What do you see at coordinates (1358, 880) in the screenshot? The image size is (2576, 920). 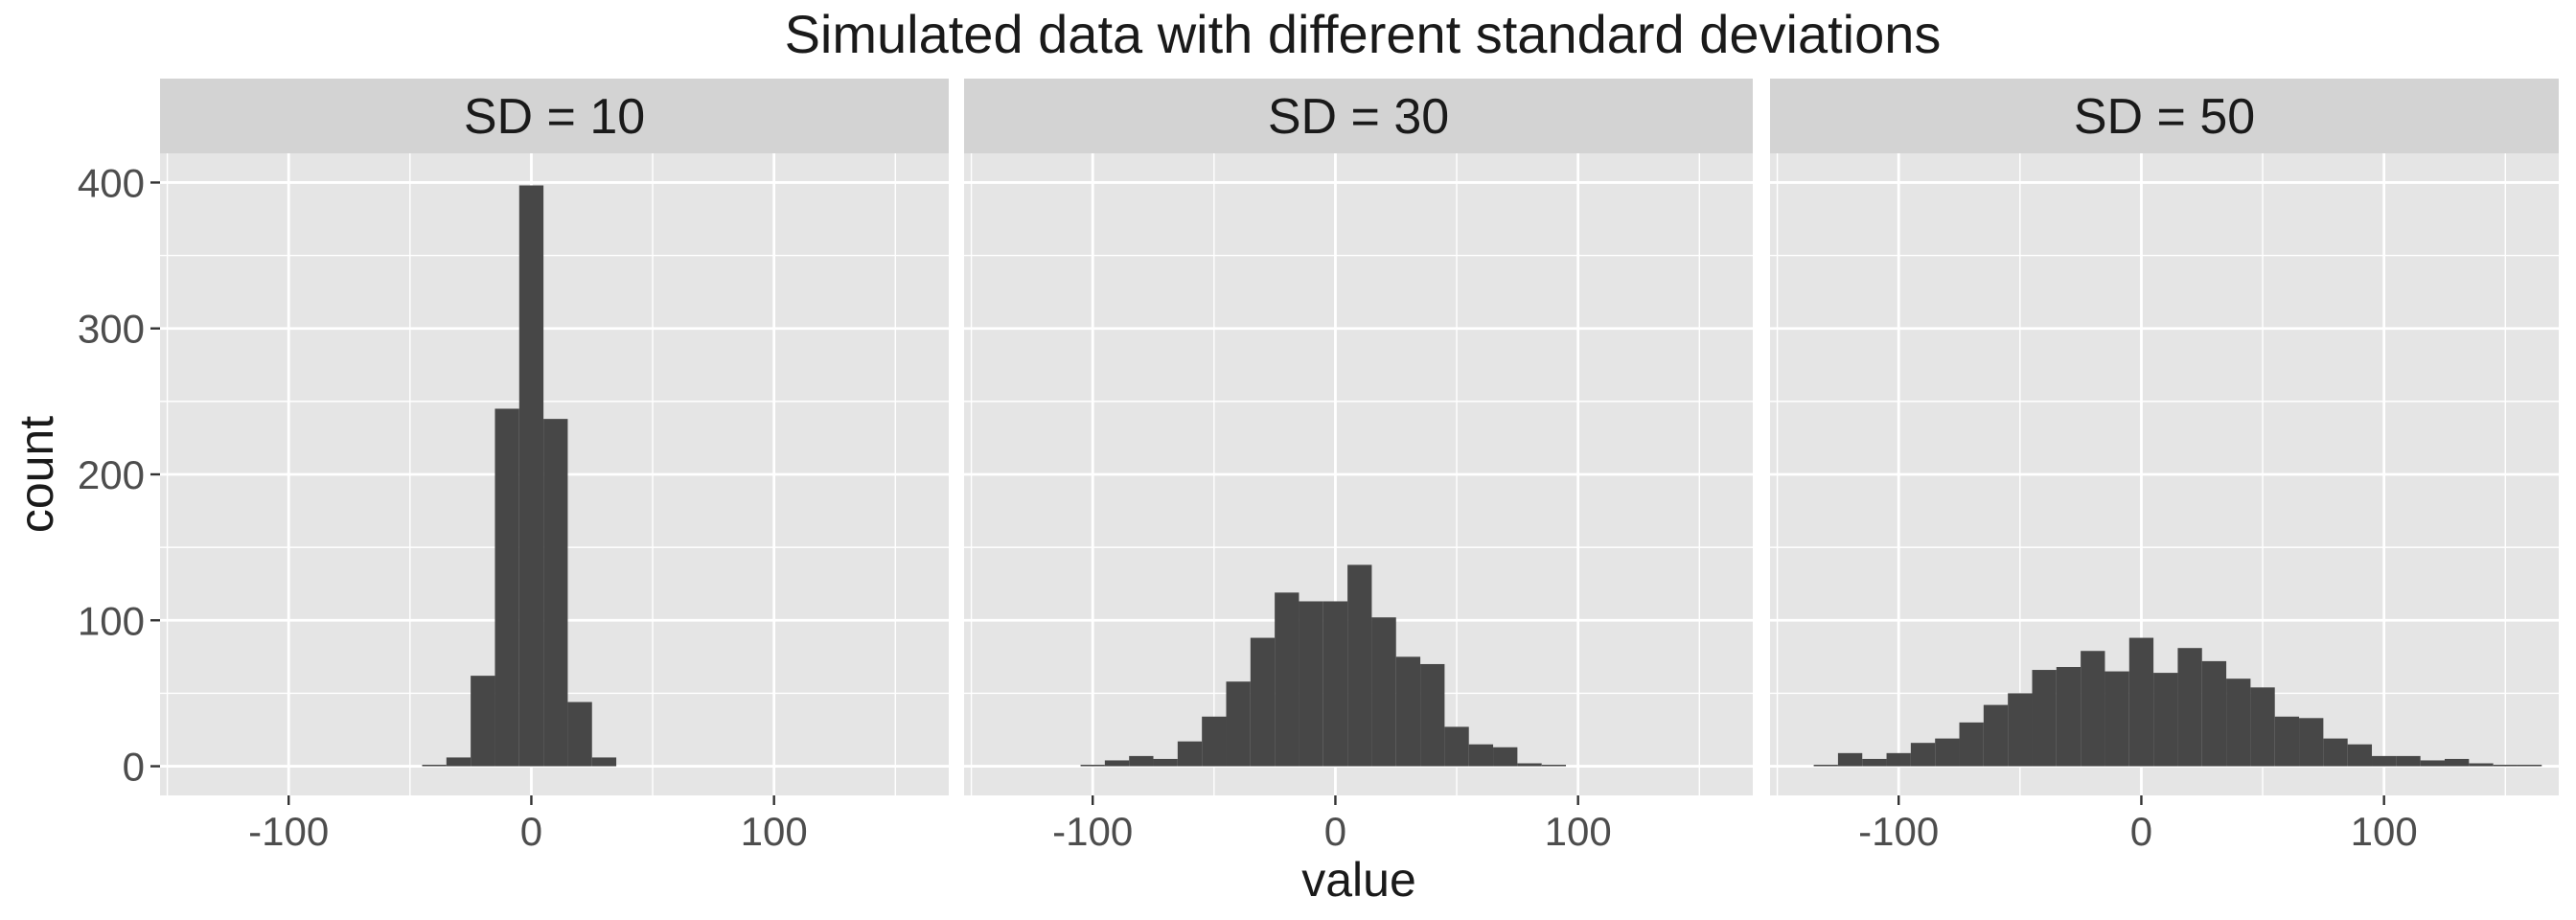 I see `x-axis-title: value` at bounding box center [1358, 880].